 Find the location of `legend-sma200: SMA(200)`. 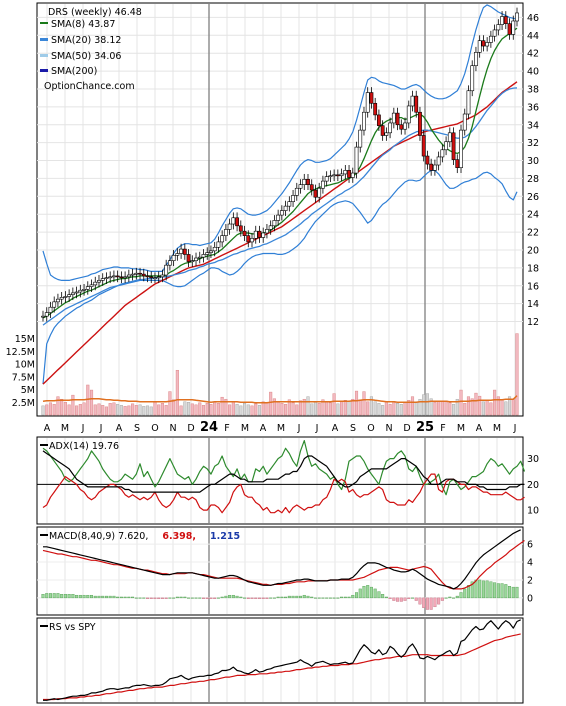

legend-sma200: SMA(200) is located at coordinates (74, 71).